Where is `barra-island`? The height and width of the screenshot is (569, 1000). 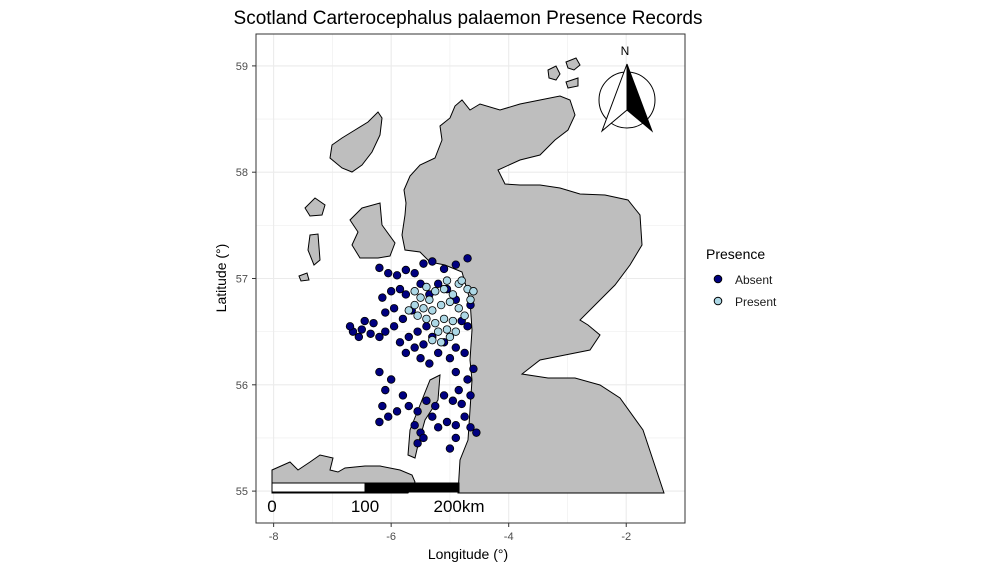
barra-island is located at coordinates (304, 277).